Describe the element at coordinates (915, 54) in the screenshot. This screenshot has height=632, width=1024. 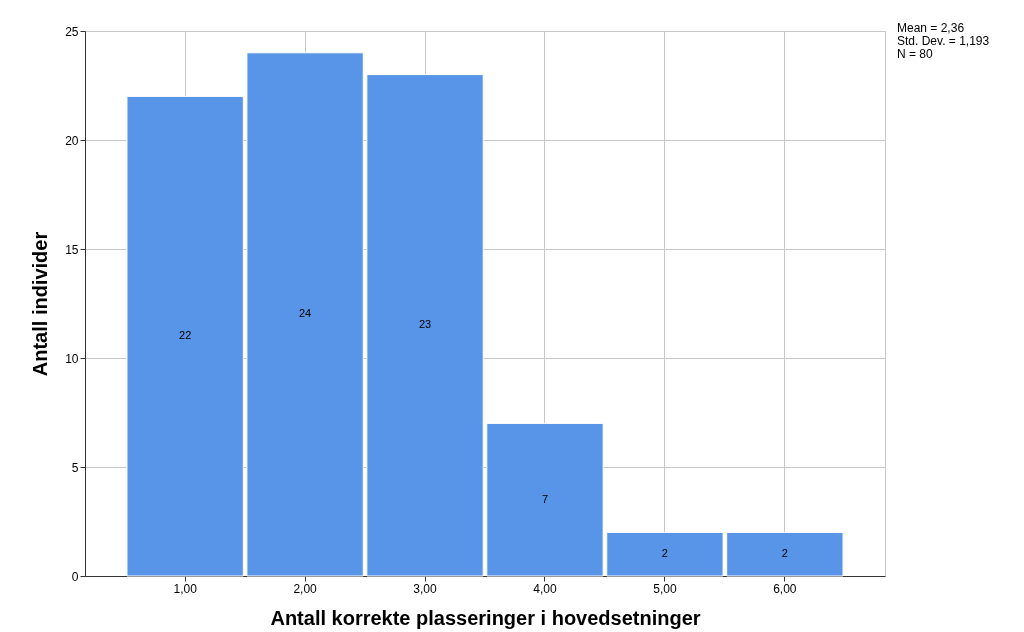
I see `text: N = 80` at that location.